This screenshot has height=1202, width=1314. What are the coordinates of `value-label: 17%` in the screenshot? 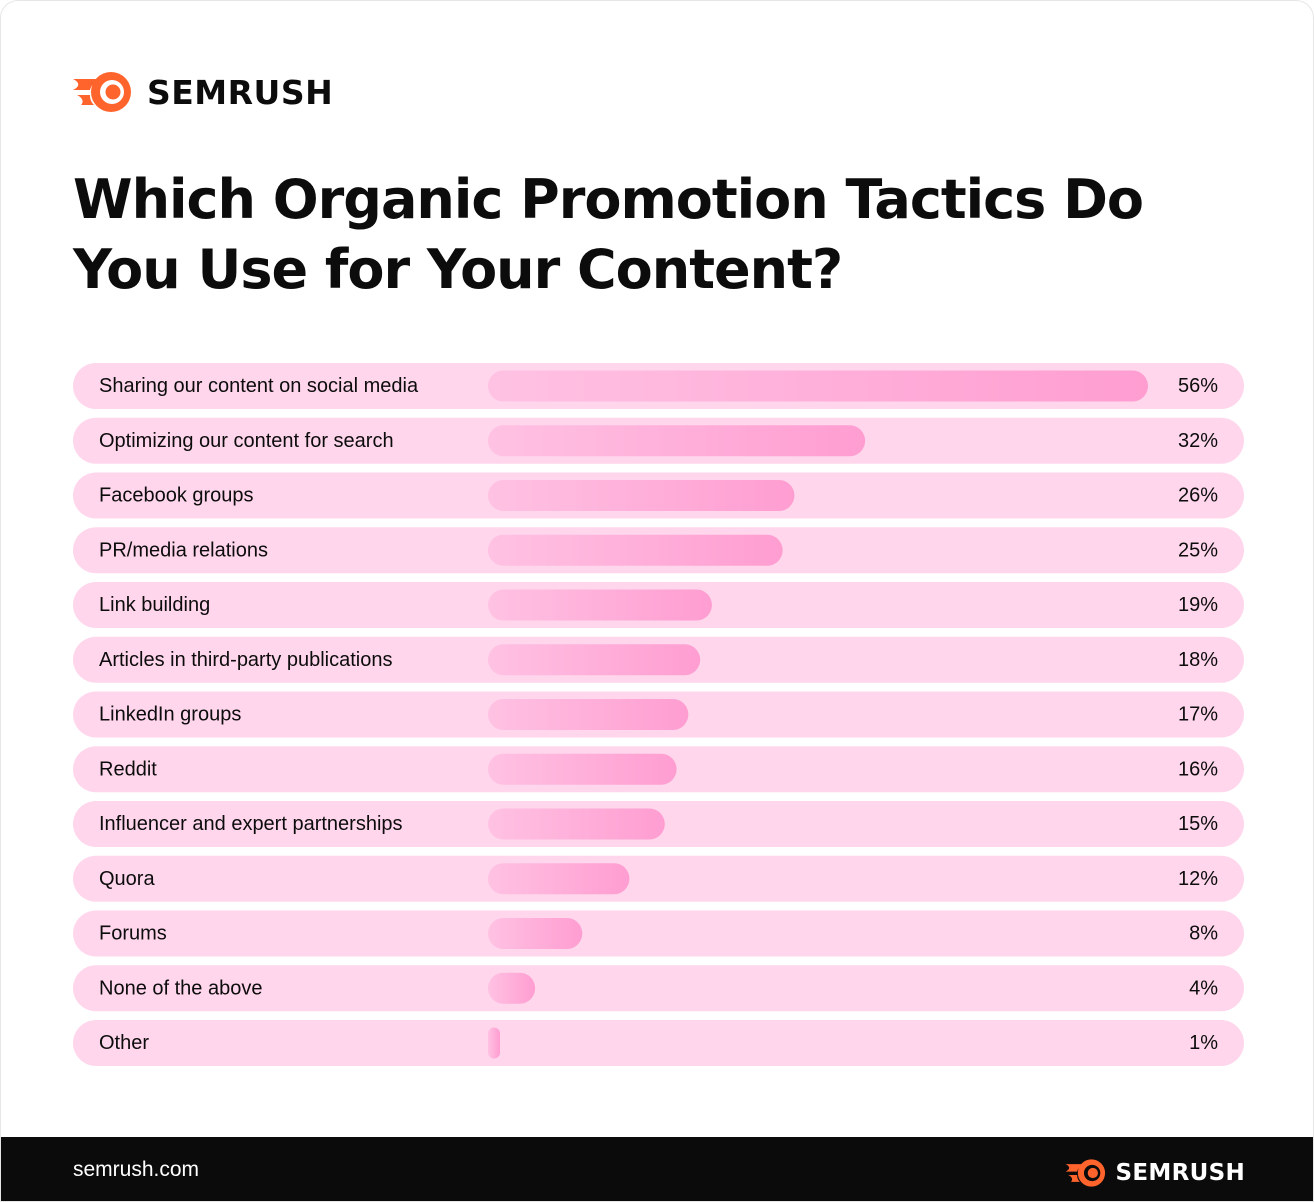 It's located at (1198, 715).